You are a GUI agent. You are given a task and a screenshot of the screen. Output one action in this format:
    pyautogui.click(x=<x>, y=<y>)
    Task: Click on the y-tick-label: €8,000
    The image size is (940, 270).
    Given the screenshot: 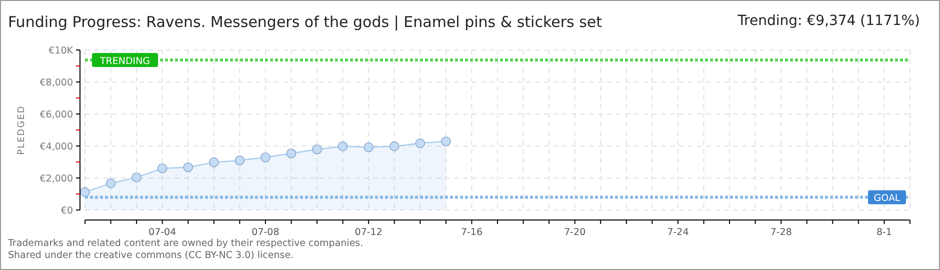 What is the action you would take?
    pyautogui.click(x=56, y=83)
    